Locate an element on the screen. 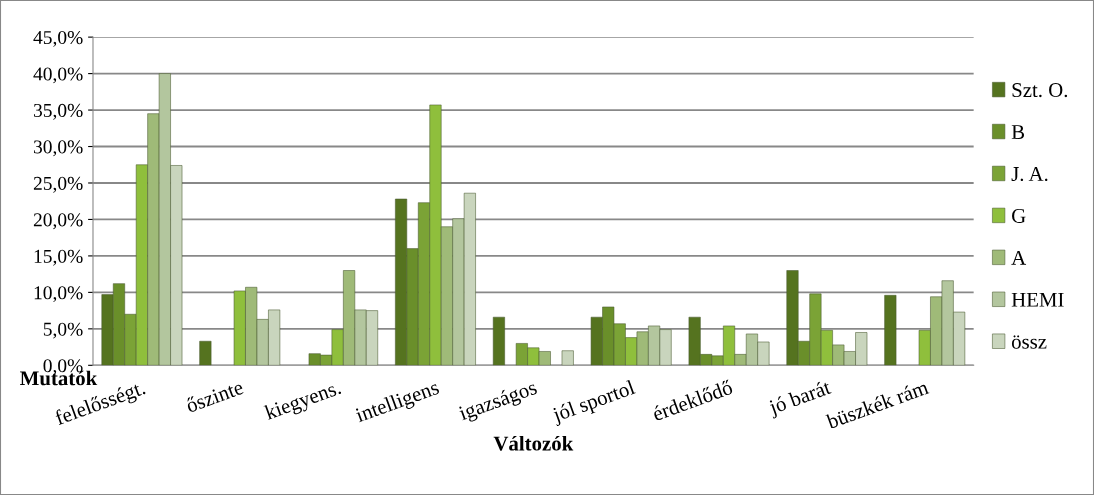  x-tick-label: kiegyens. is located at coordinates (303, 401).